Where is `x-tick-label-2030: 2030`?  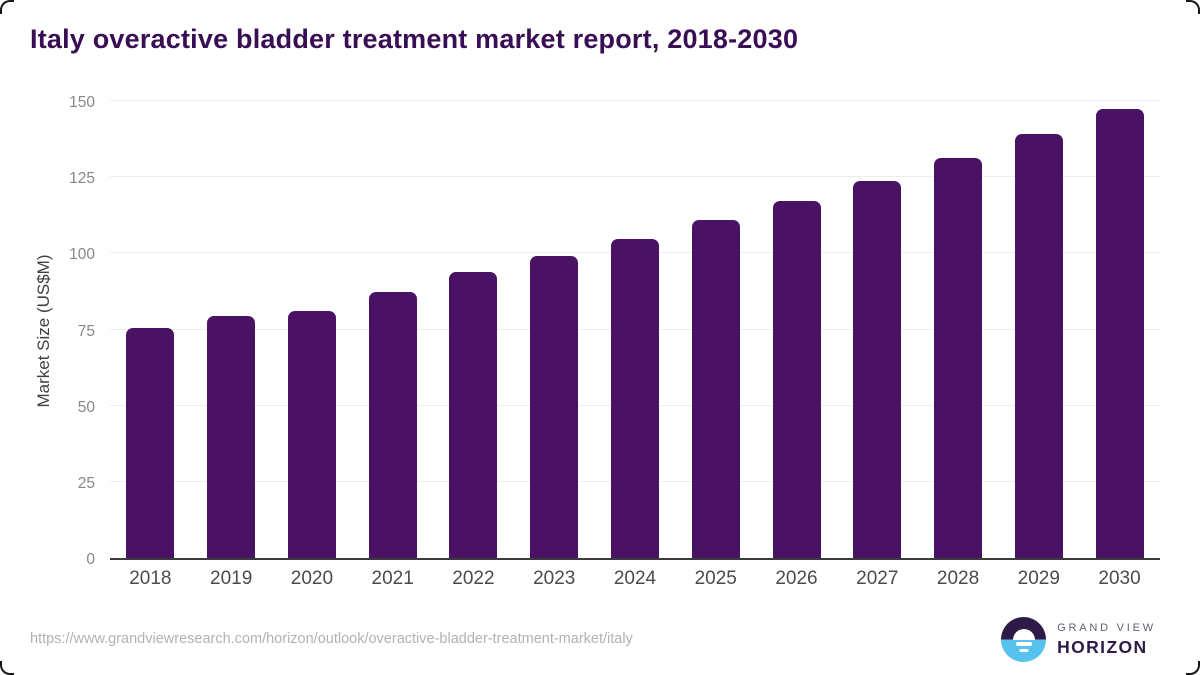
x-tick-label-2030: 2030 is located at coordinates (1119, 578).